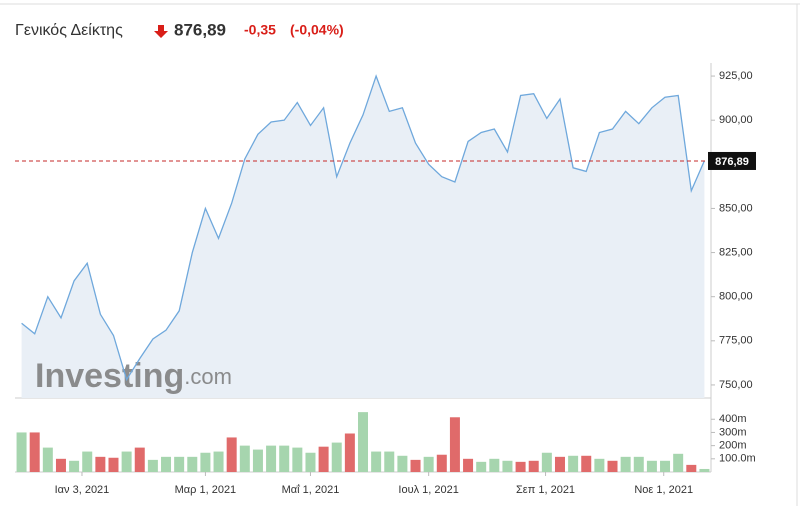 The height and width of the screenshot is (506, 800). Describe the element at coordinates (317, 30) in the screenshot. I see `change-pct: (-0,04%)` at that location.